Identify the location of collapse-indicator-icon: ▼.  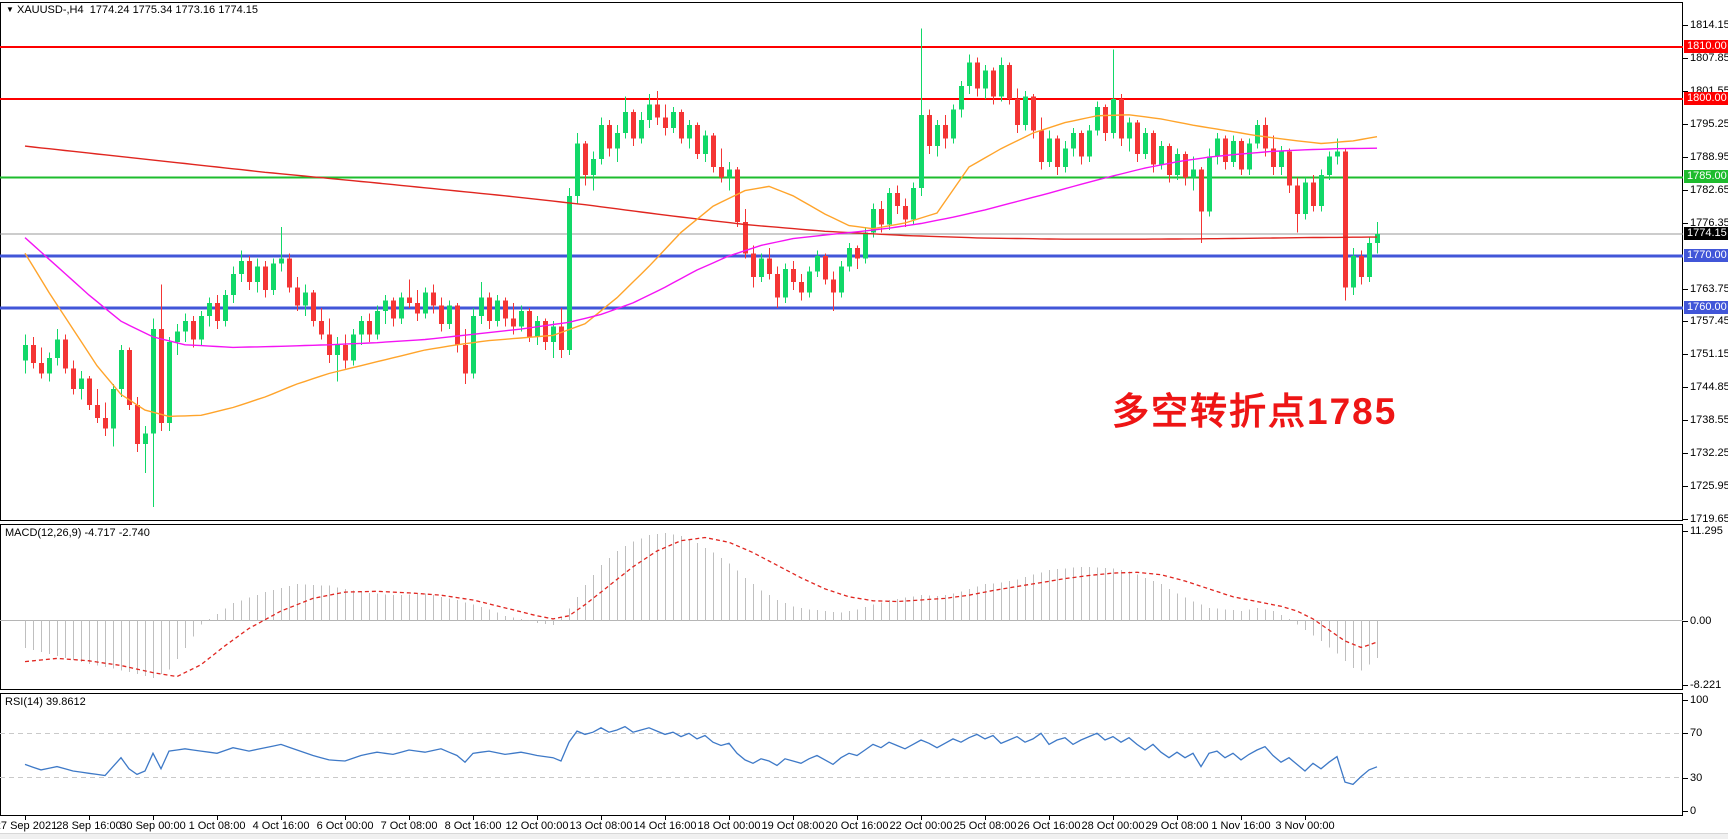
(10, 9).